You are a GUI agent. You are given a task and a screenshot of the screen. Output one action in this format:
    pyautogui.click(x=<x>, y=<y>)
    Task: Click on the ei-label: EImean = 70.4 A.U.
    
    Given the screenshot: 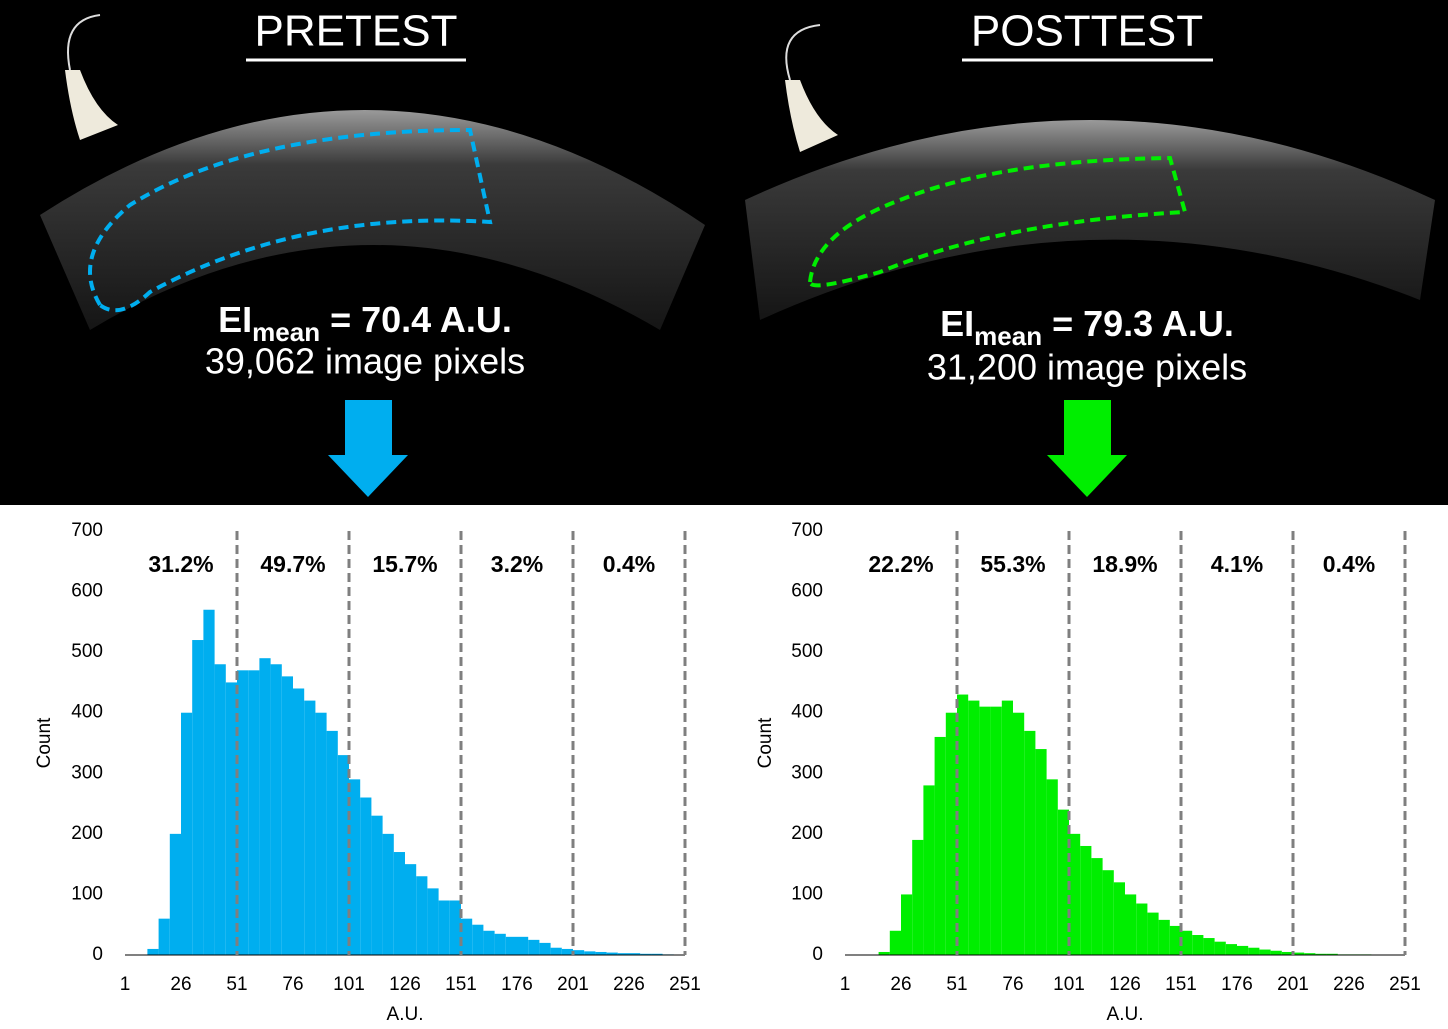 What is the action you would take?
    pyautogui.click(x=365, y=323)
    